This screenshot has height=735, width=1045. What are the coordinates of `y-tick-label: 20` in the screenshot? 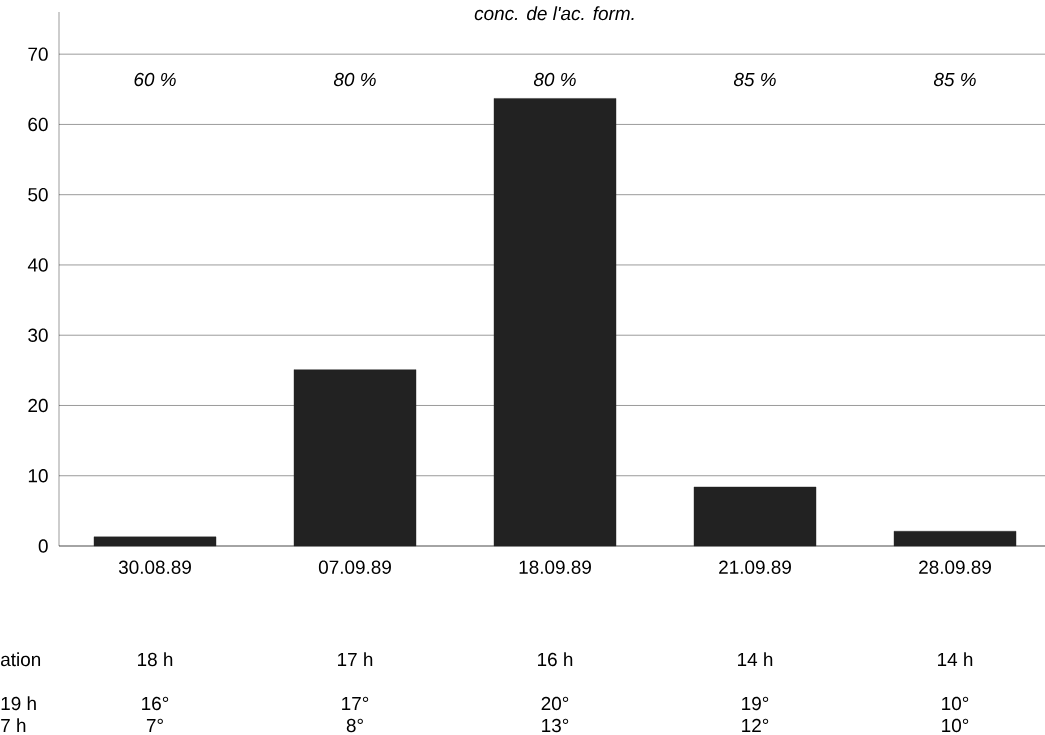 It's located at (38, 405).